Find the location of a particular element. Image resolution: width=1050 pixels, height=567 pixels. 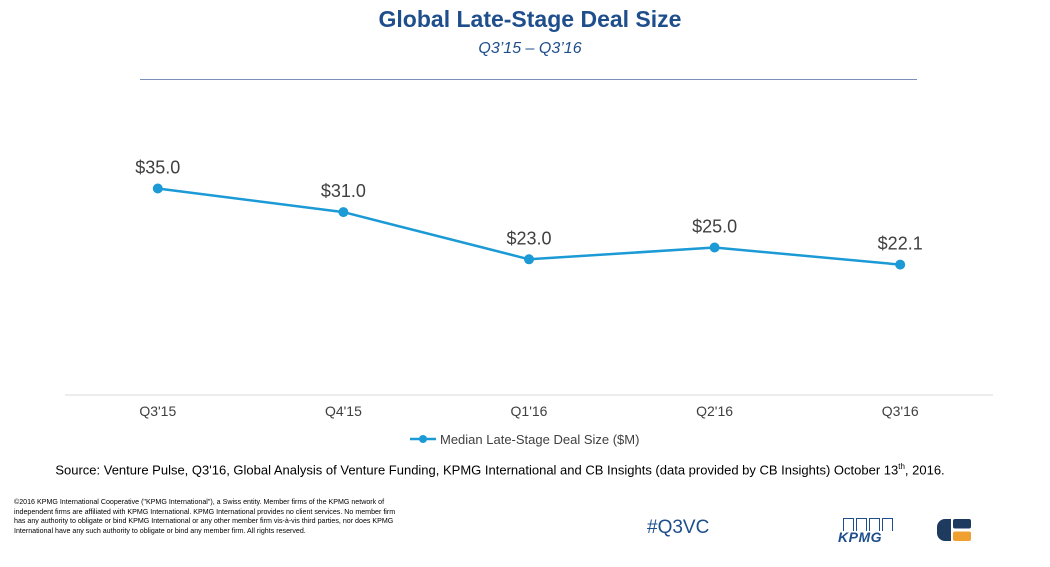

hashtag: #Q3VC is located at coordinates (678, 527).